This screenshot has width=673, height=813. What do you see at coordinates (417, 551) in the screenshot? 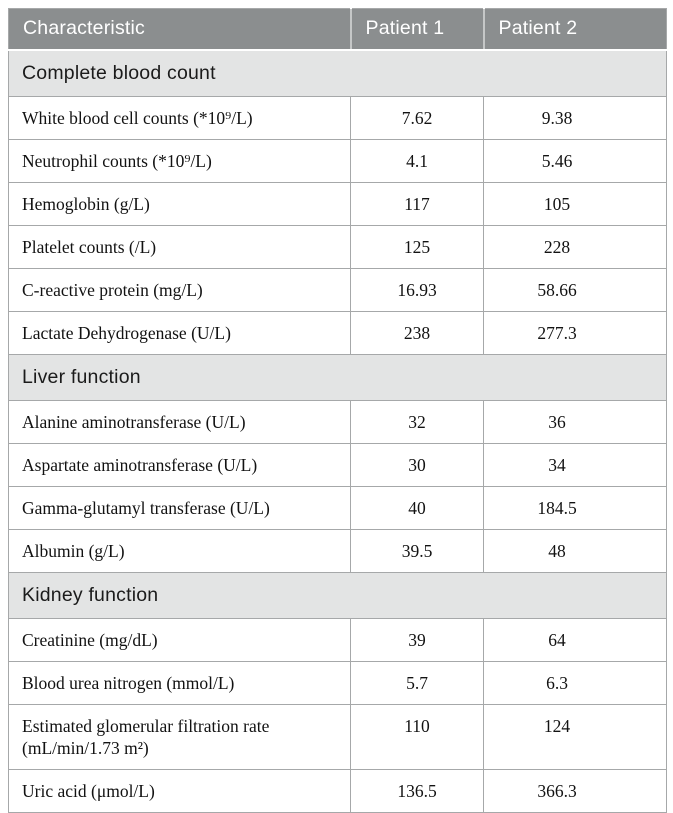
I see `row-value-patient1: 39.5` at bounding box center [417, 551].